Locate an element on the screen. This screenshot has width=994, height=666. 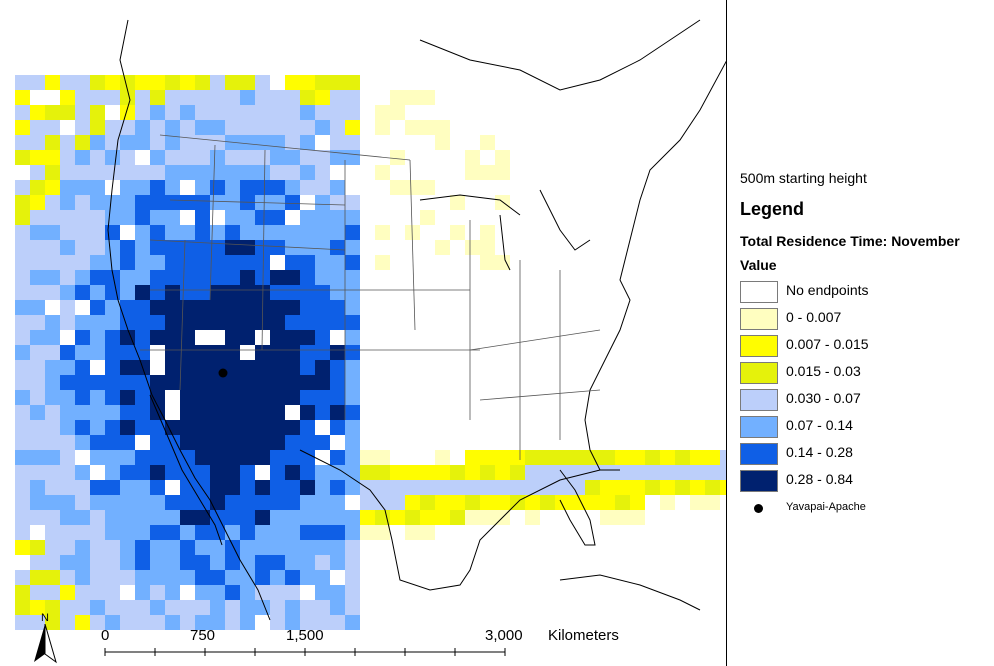
legend-swatch is located at coordinates (759, 427).